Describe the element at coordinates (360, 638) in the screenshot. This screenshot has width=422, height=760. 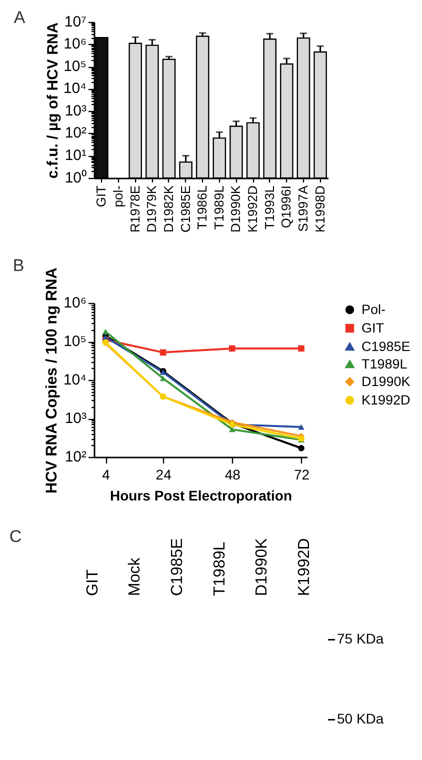
I see `text: 75 KDa` at that location.